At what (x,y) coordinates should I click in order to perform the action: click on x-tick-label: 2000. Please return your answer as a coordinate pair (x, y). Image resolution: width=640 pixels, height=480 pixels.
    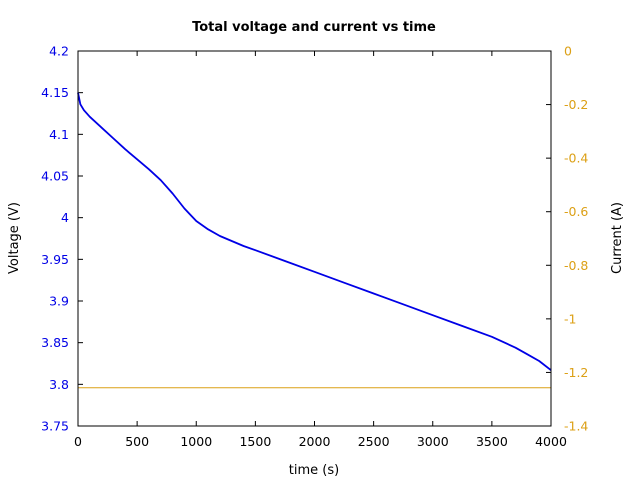
    Looking at the image, I should click on (315, 441).